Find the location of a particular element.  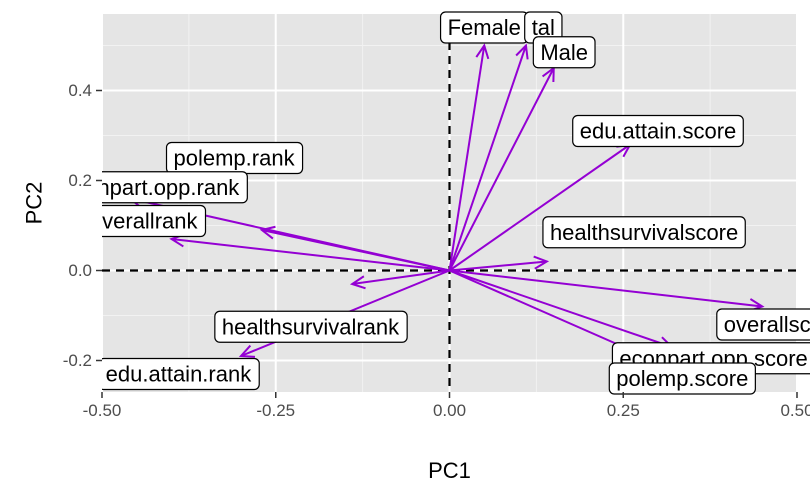

label-overallscore: overallscore is located at coordinates (763, 324).